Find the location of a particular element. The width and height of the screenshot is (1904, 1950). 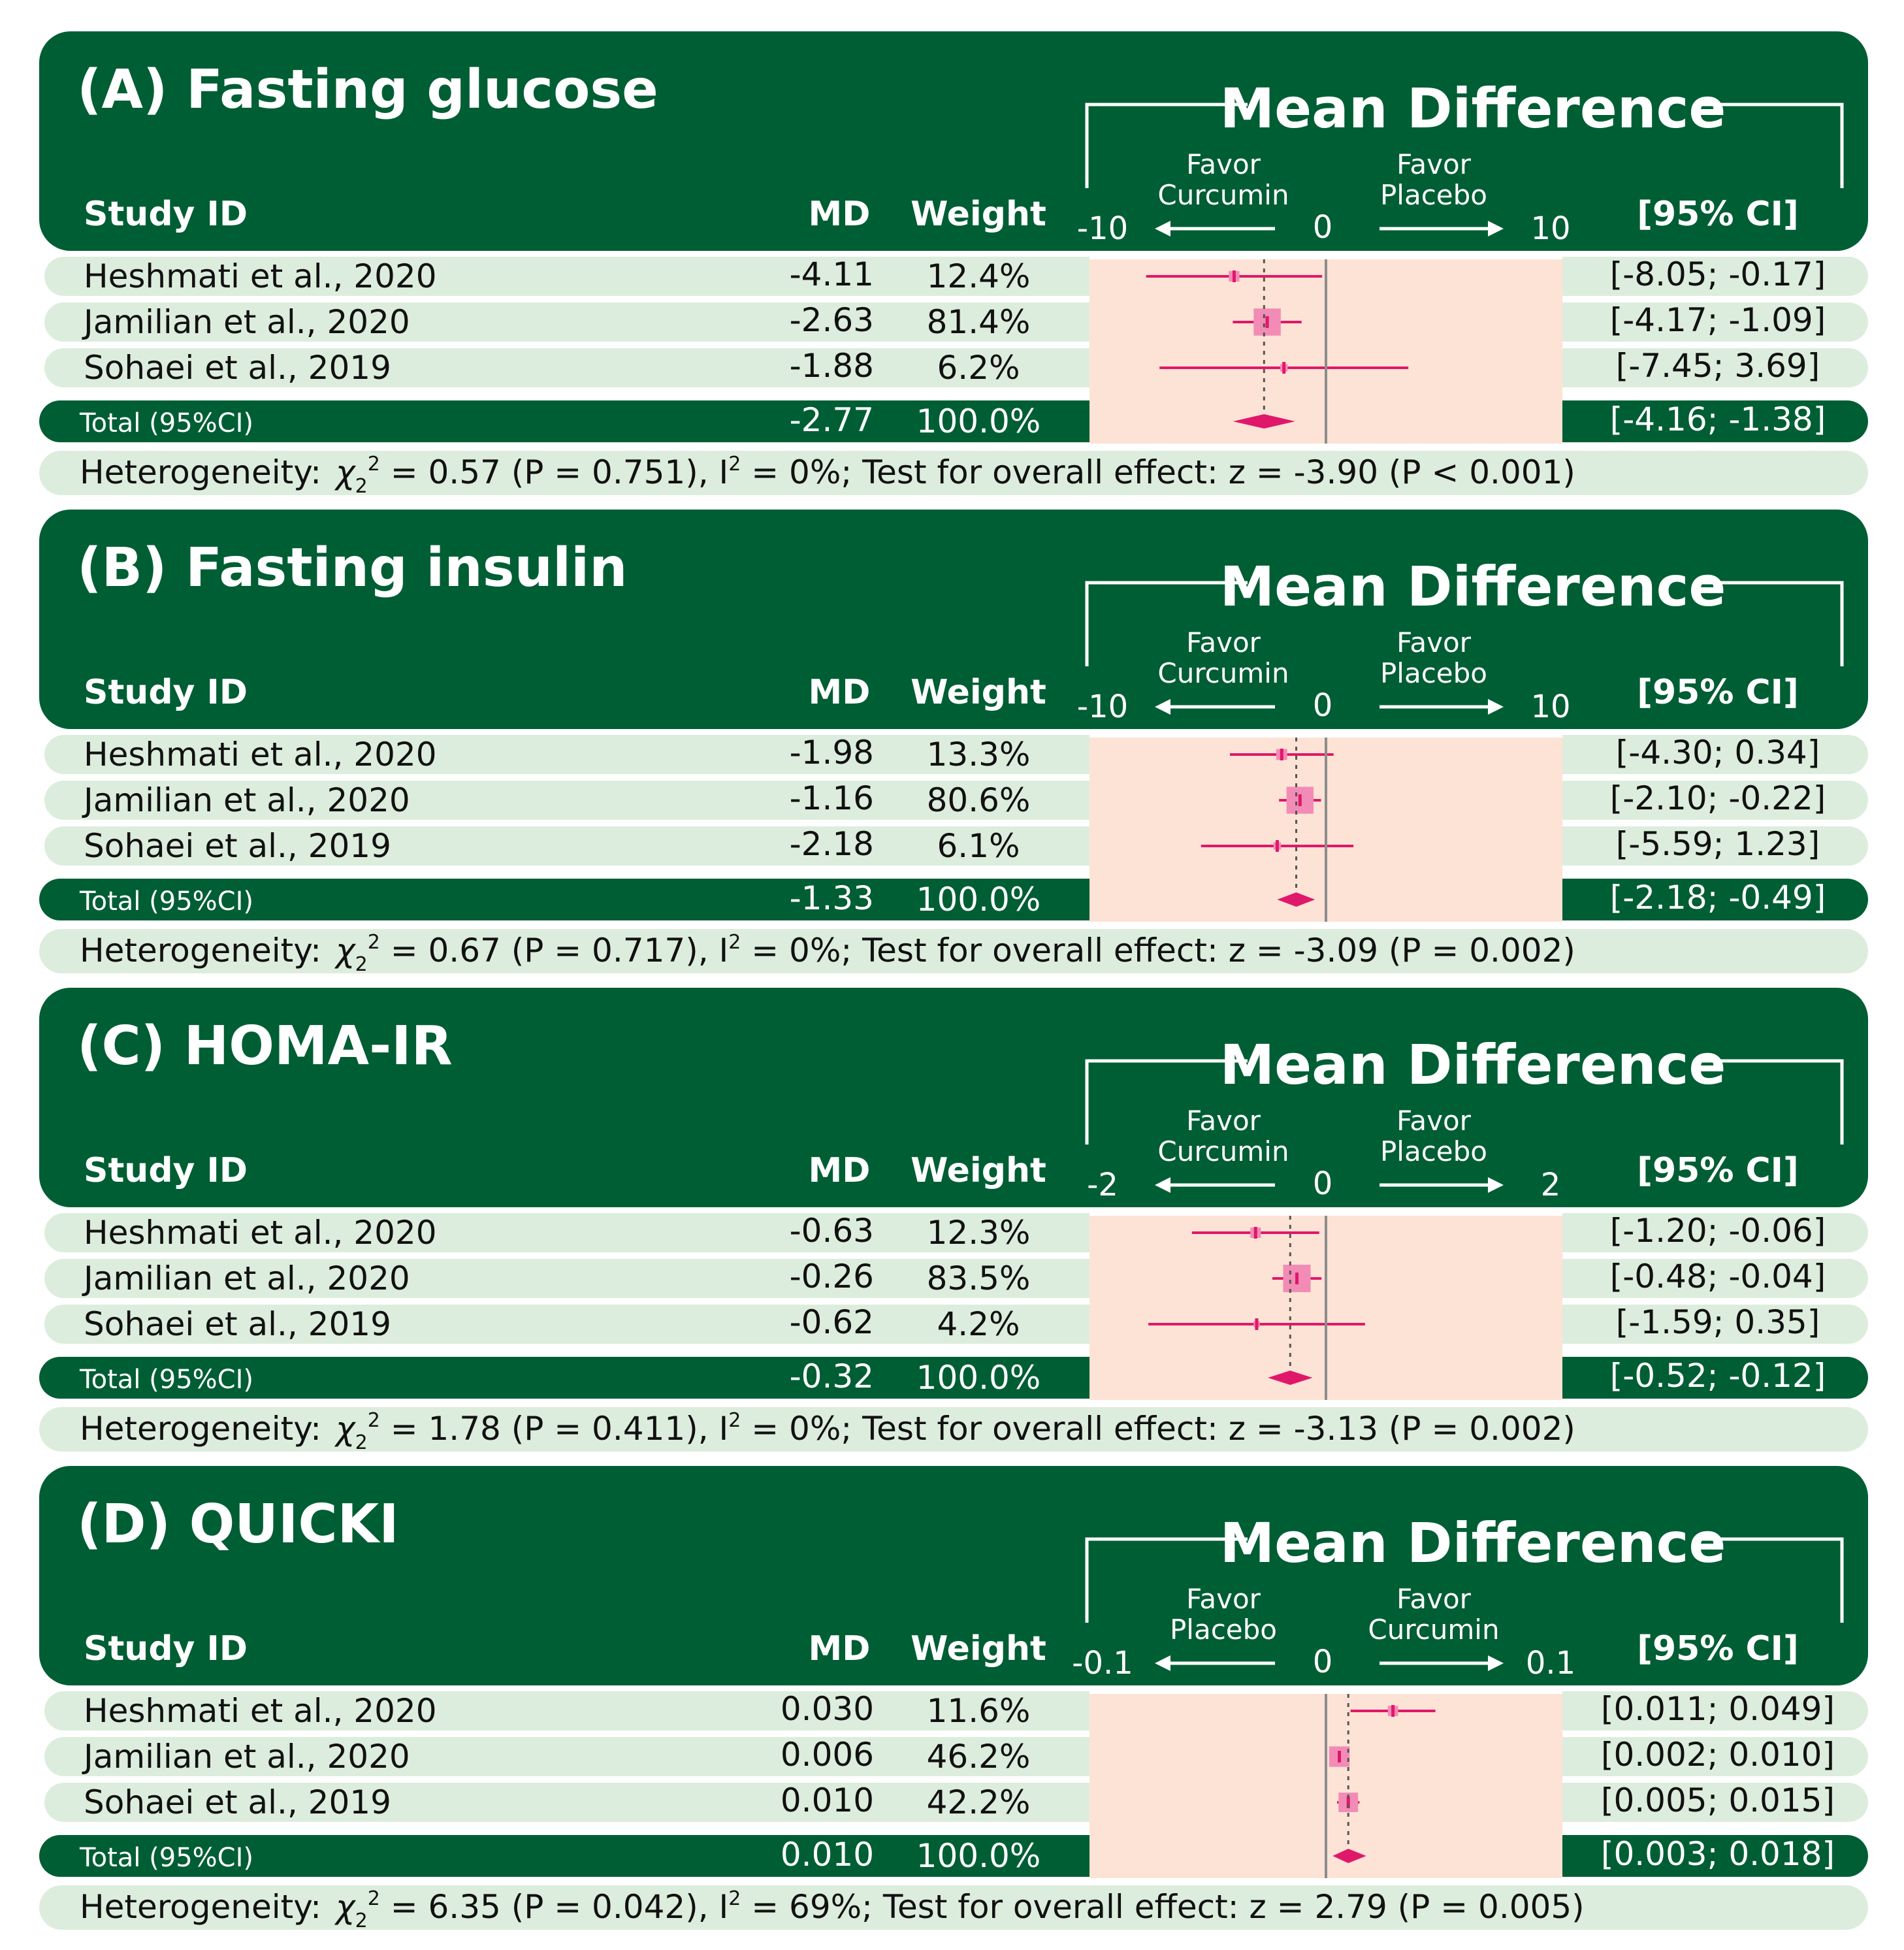

total-diamond is located at coordinates (1349, 1856).